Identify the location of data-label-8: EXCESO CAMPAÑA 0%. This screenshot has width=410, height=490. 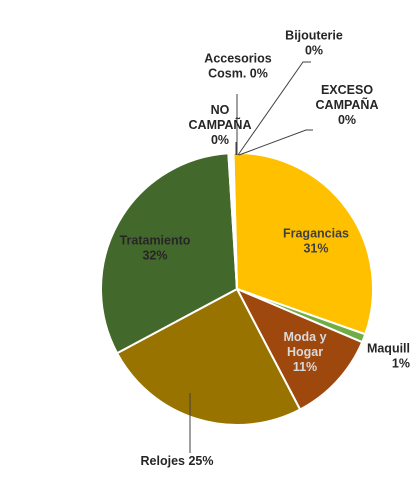
(347, 105).